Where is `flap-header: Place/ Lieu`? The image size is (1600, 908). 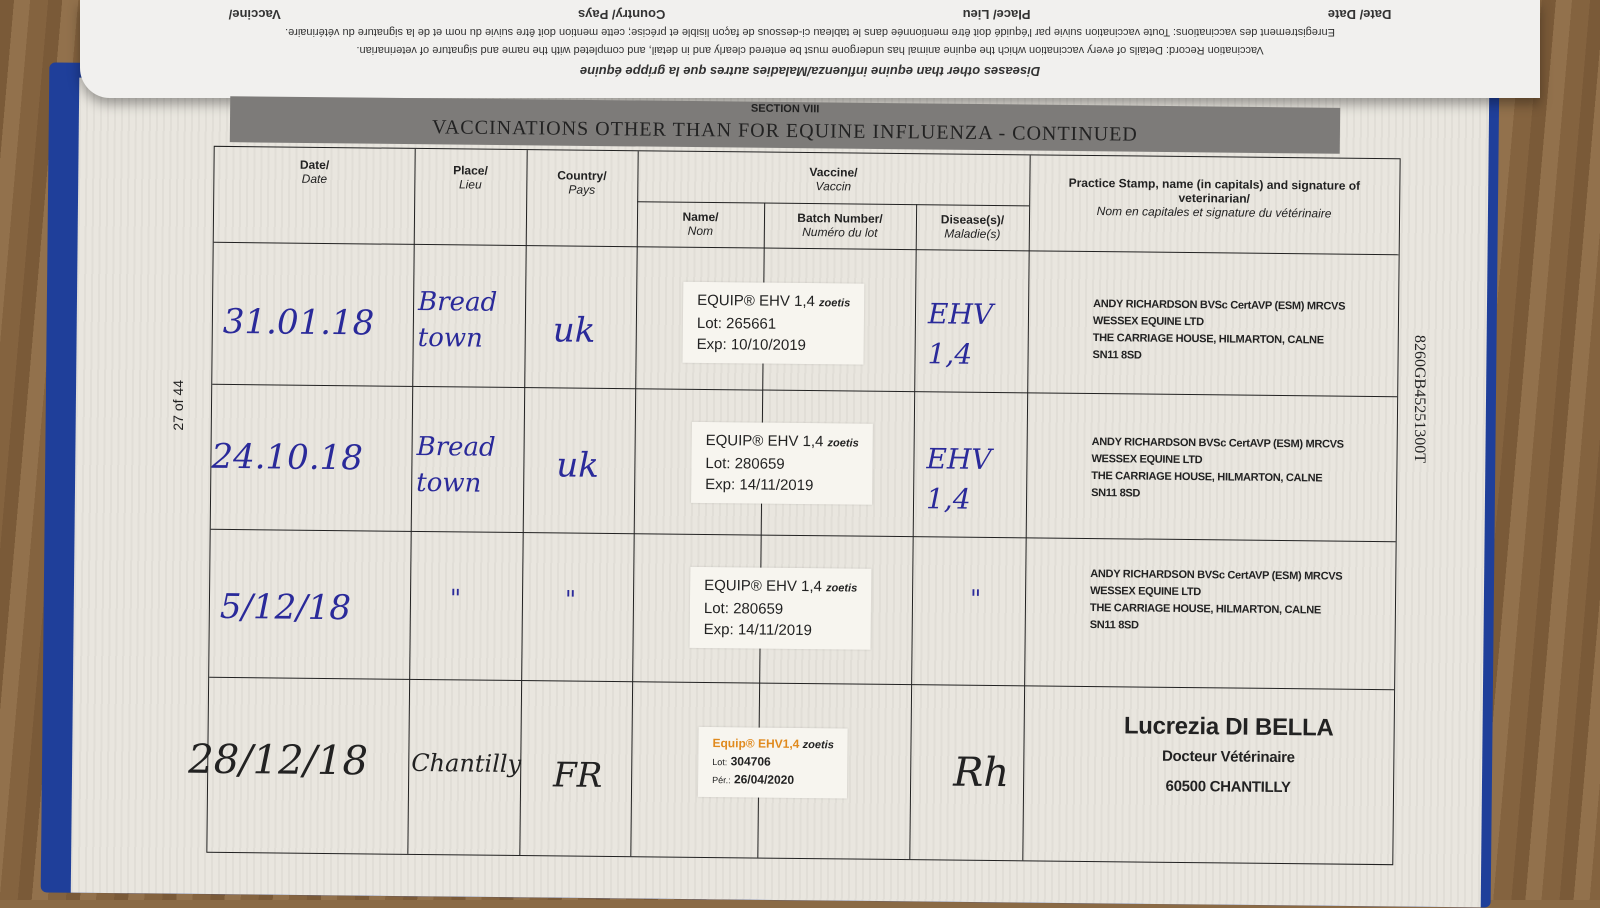 flap-header: Place/ Lieu is located at coordinates (996, 14).